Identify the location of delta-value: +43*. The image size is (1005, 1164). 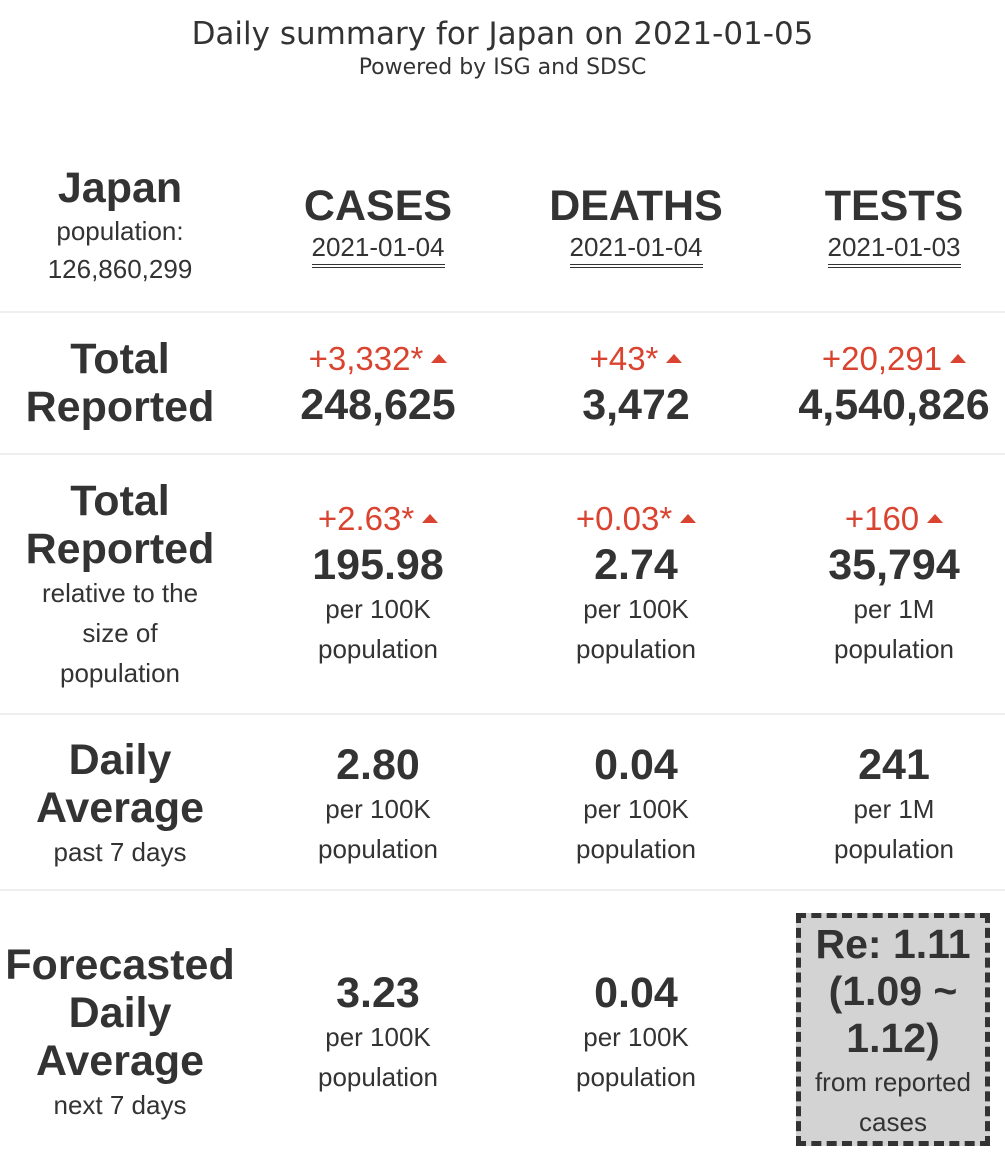
(636, 359).